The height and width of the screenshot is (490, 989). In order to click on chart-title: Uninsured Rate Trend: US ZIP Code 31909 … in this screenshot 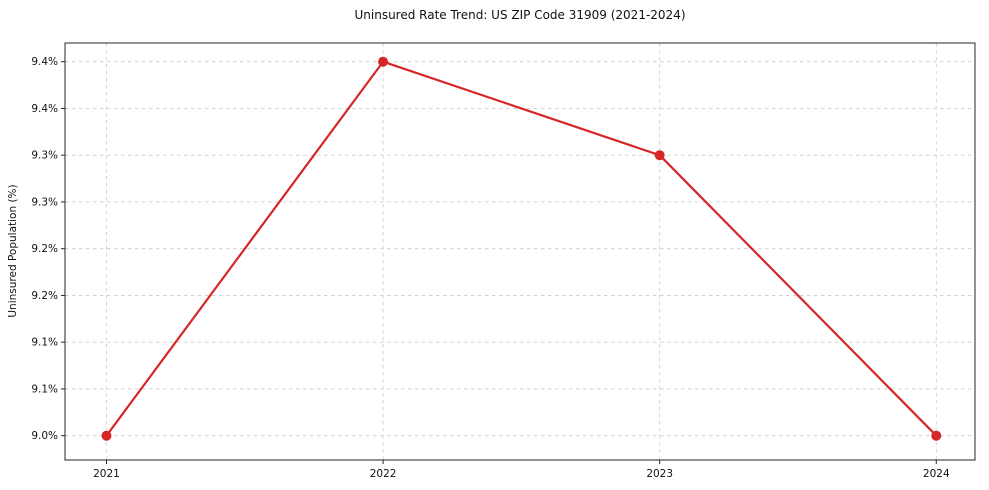, I will do `click(520, 15)`.